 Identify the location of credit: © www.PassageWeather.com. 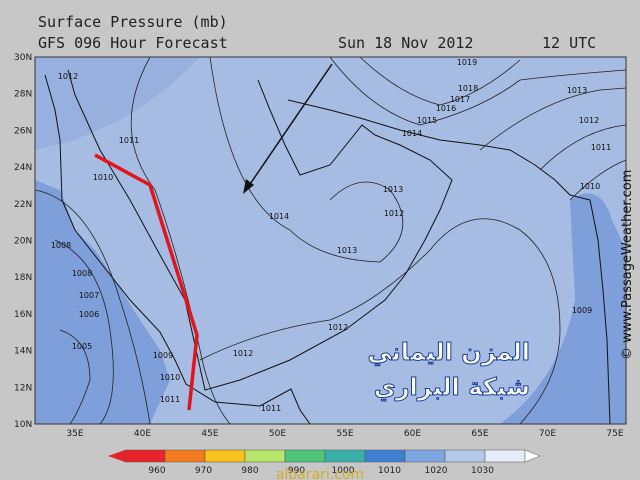
(627, 265).